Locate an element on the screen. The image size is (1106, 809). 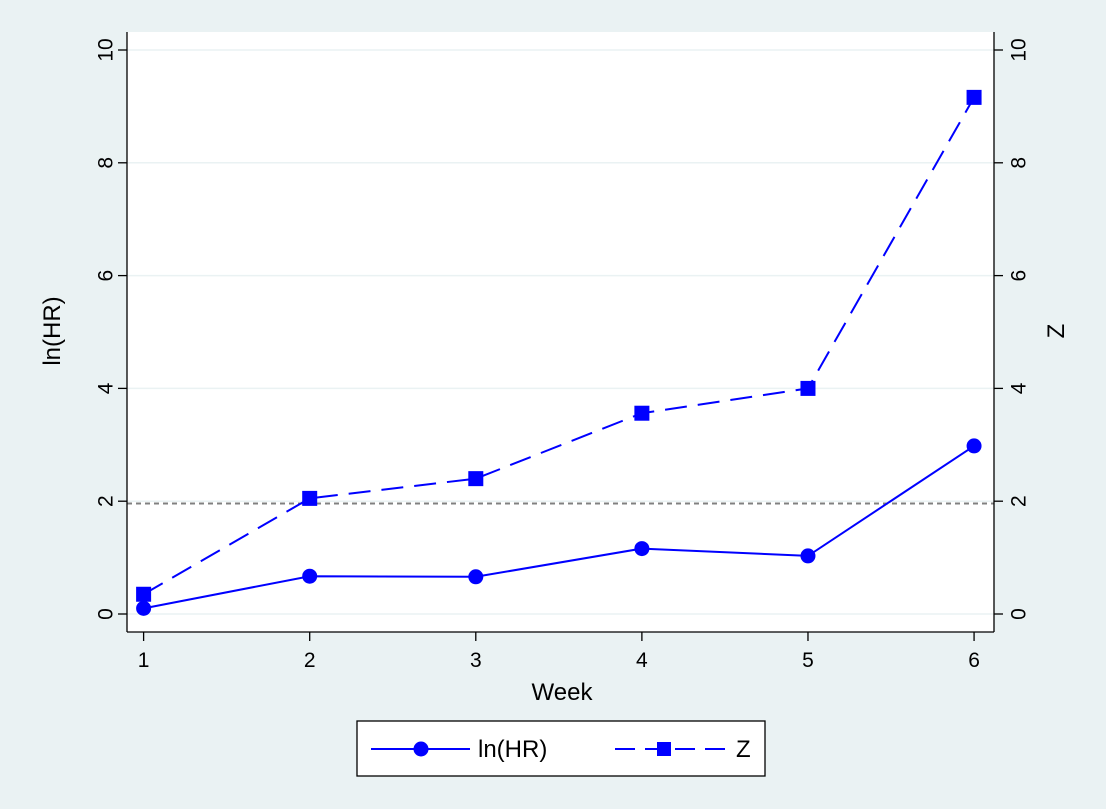
y-tick-label: 2 is located at coordinates (105, 501).